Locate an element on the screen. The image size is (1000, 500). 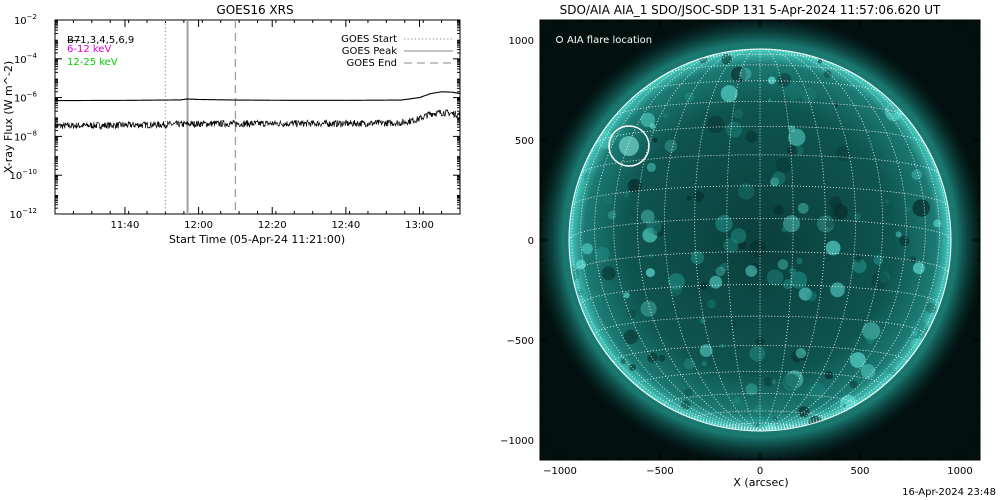
goes-x-tick-label: 12:00 is located at coordinates (198, 225).